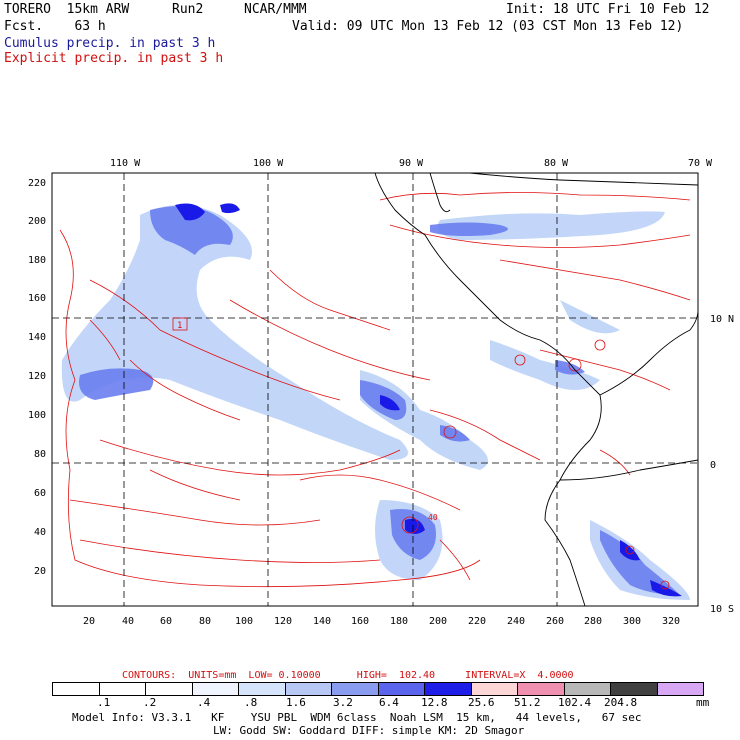  Describe the element at coordinates (67, 9) in the screenshot. I see `model-title: TORERO 15km ARW` at that location.